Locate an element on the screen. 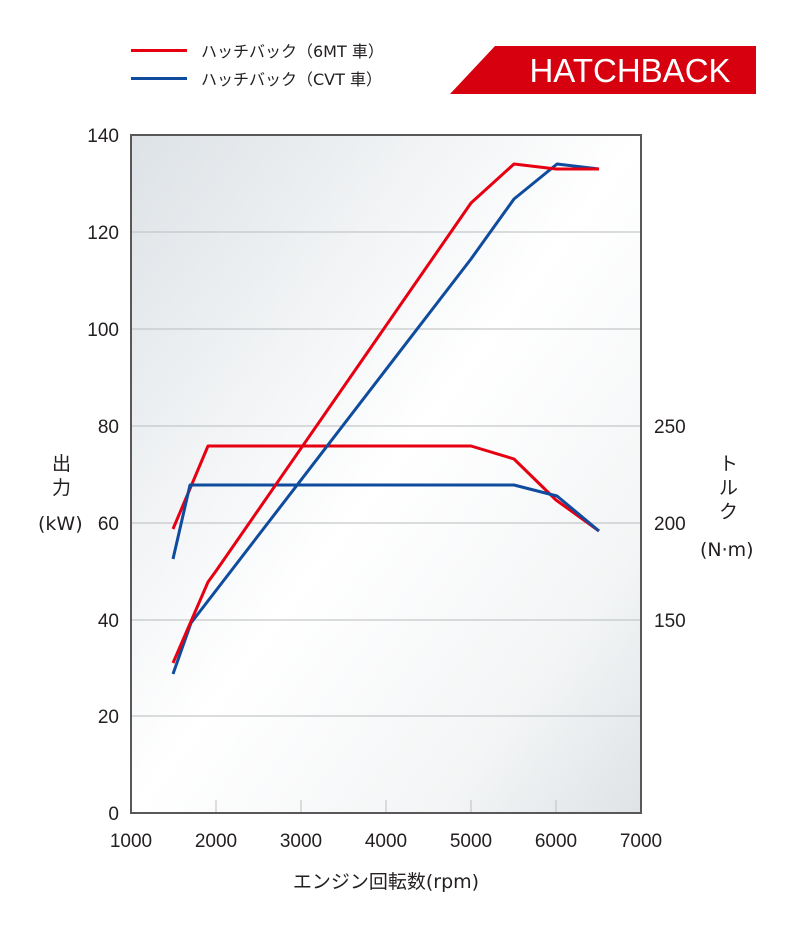  y-tick: 20 is located at coordinates (108, 717).